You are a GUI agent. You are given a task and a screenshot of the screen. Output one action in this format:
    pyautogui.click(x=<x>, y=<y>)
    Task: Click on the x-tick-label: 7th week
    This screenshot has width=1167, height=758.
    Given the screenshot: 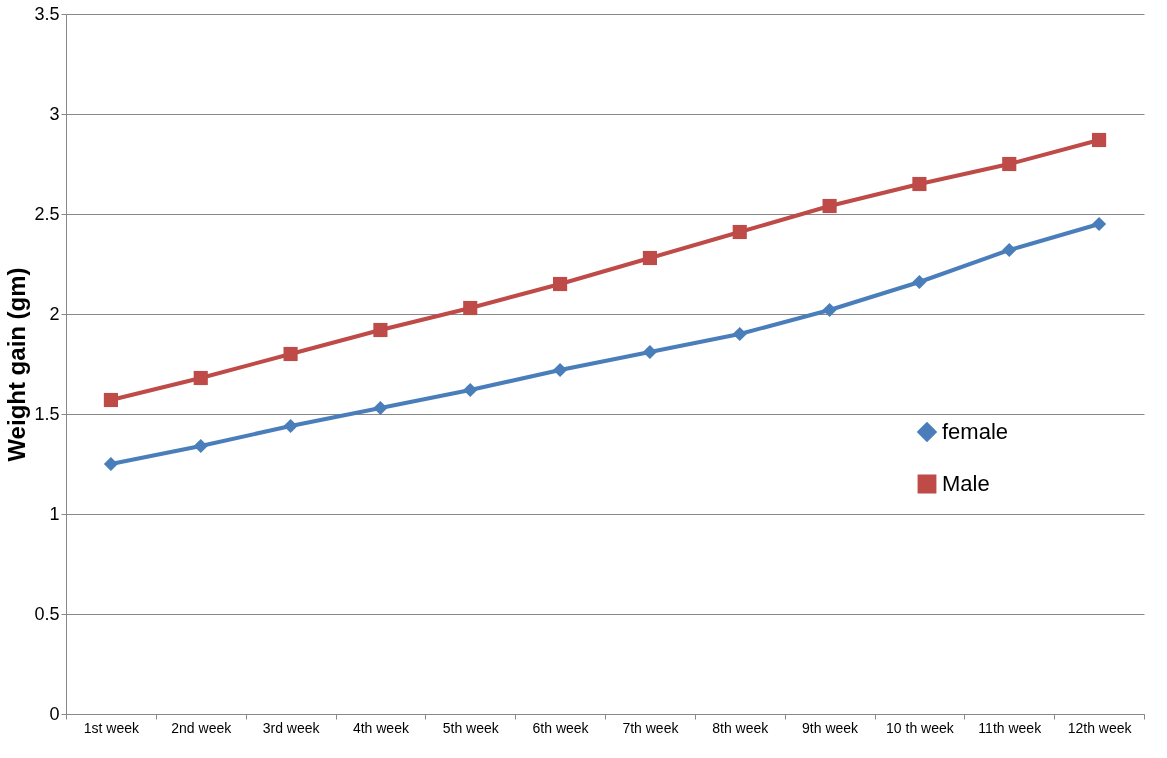 What is the action you would take?
    pyautogui.click(x=651, y=727)
    